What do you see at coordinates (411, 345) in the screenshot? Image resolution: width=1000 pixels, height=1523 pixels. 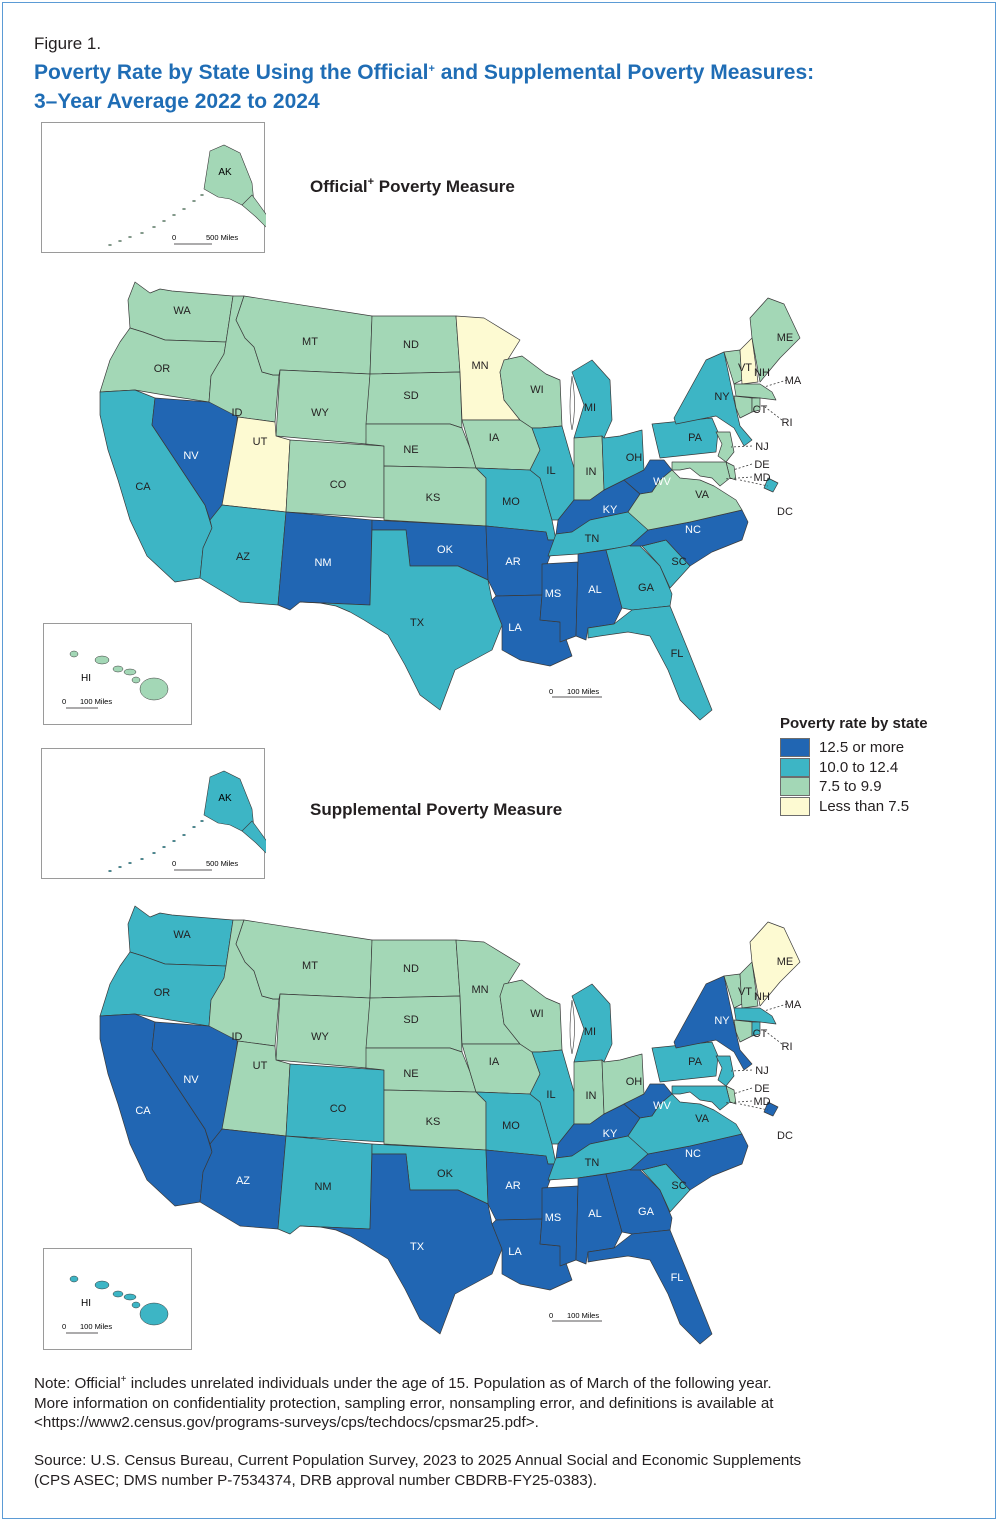 I see `state-label-nd: ND` at bounding box center [411, 345].